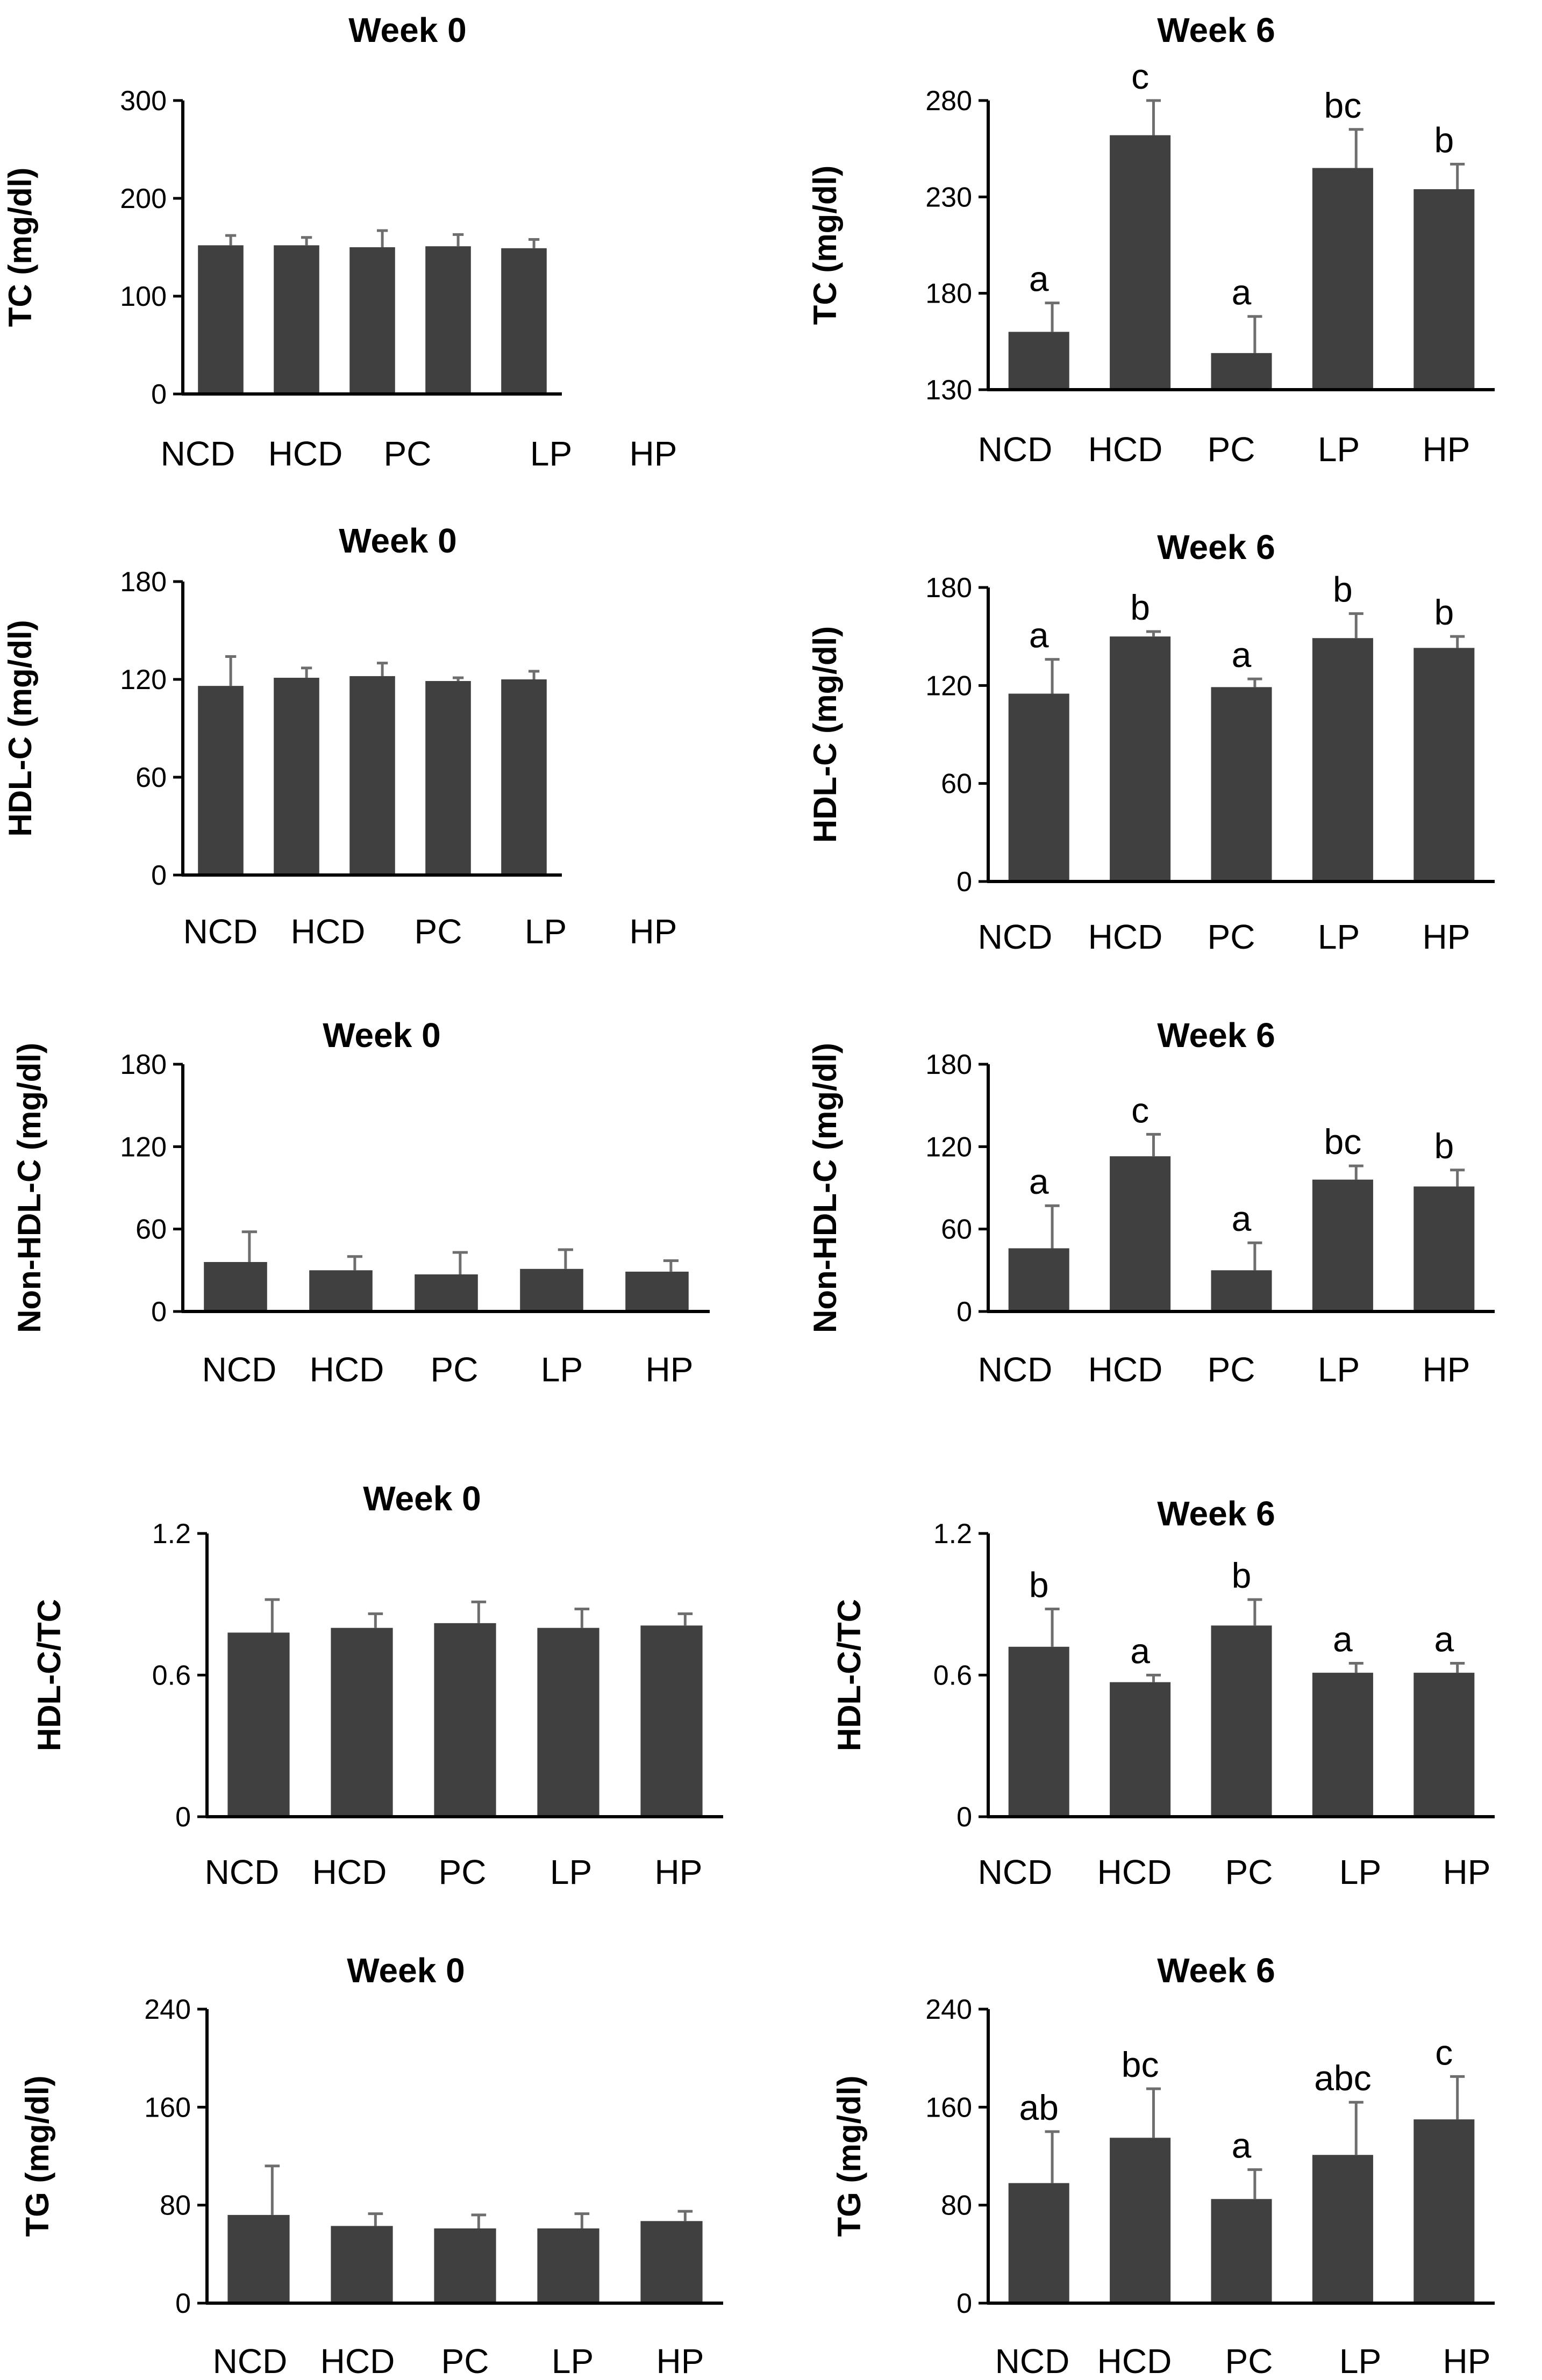 This screenshot has height=2380, width=1542. Describe the element at coordinates (949, 2107) in the screenshot. I see `y-tick-label: 160` at that location.